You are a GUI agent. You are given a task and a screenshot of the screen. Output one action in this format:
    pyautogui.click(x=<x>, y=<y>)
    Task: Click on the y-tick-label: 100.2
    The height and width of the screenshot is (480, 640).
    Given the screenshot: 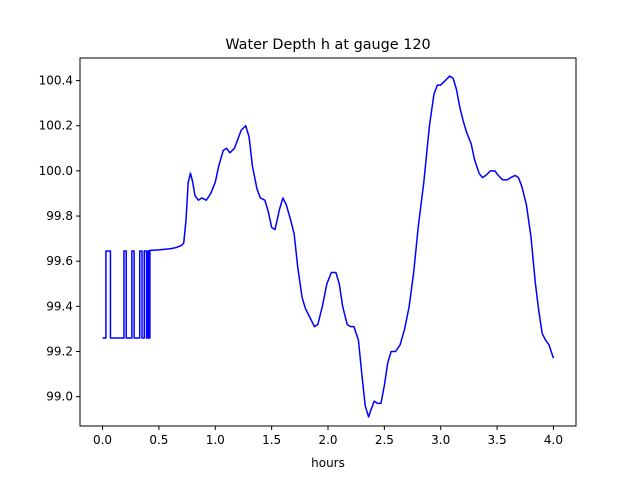 What is the action you would take?
    pyautogui.click(x=56, y=126)
    